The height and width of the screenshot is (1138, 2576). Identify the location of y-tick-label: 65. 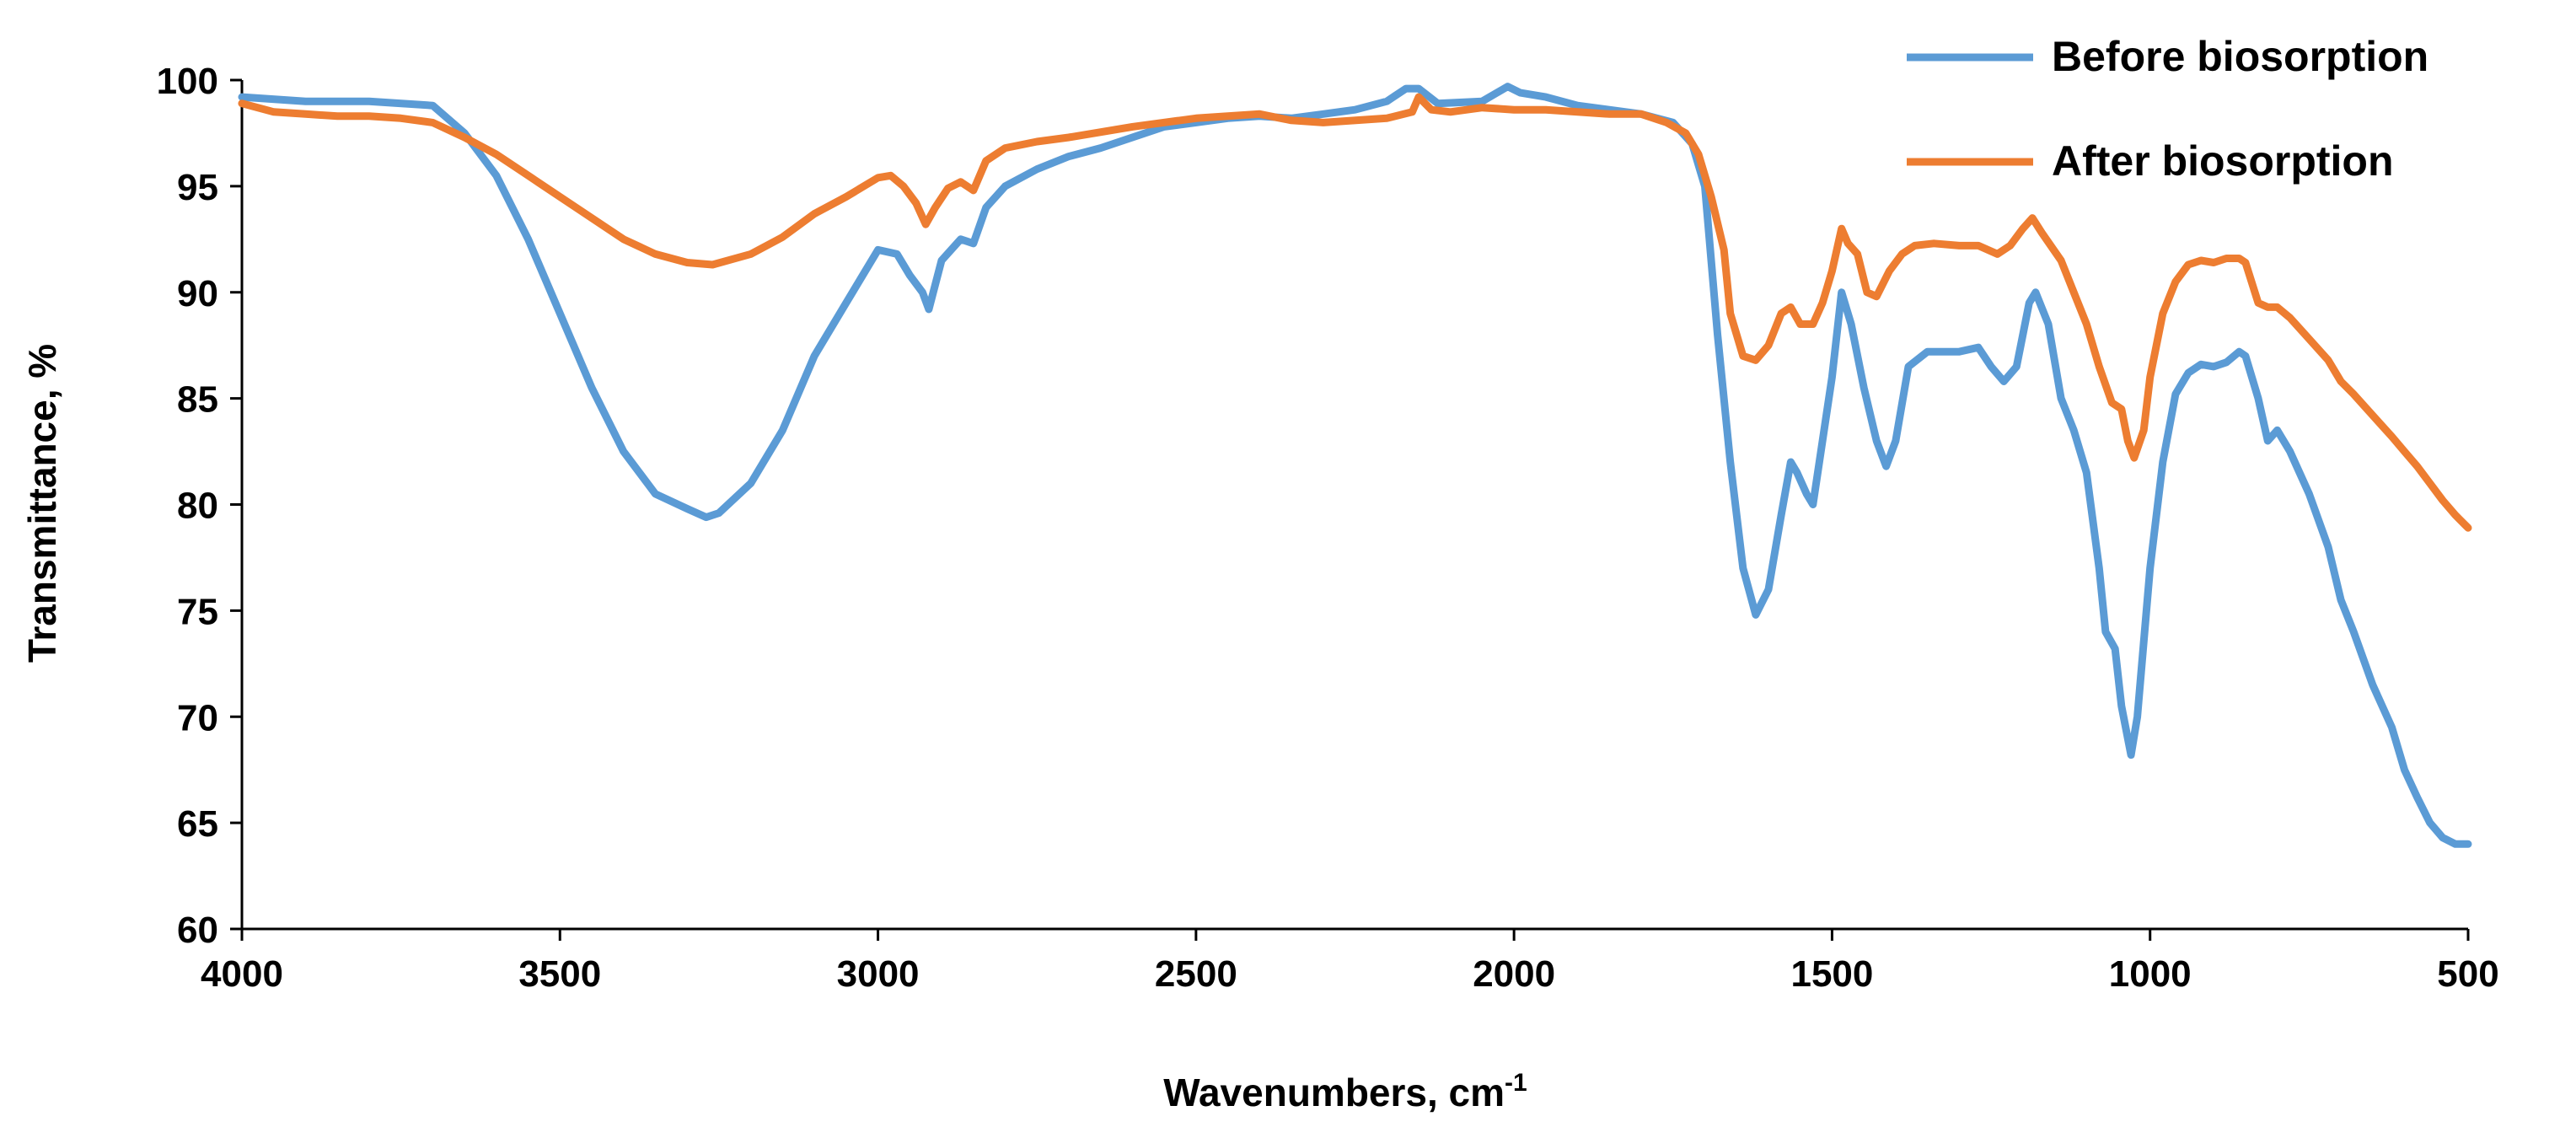
(197, 824).